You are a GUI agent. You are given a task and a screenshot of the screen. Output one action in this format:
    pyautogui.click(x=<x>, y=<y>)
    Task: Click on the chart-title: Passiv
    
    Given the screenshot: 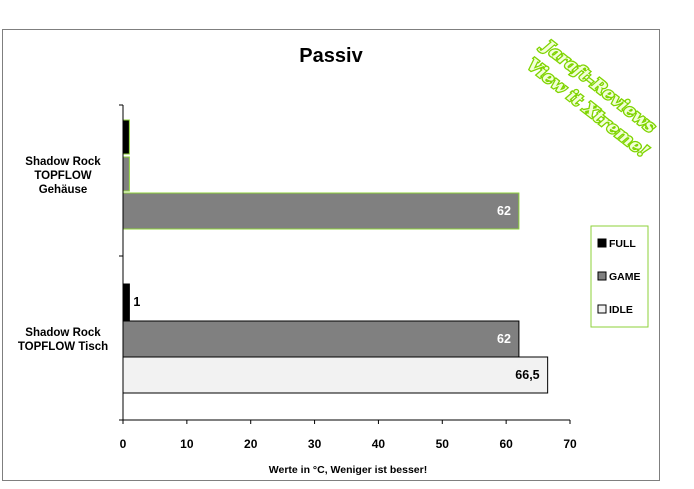 What is the action you would take?
    pyautogui.click(x=331, y=56)
    